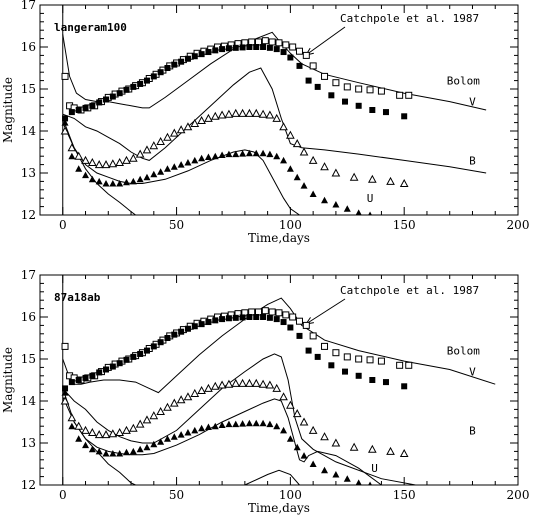 The image size is (533, 519). Describe the element at coordinates (77, 297) in the screenshot. I see `model-label: 87a18ab` at that location.